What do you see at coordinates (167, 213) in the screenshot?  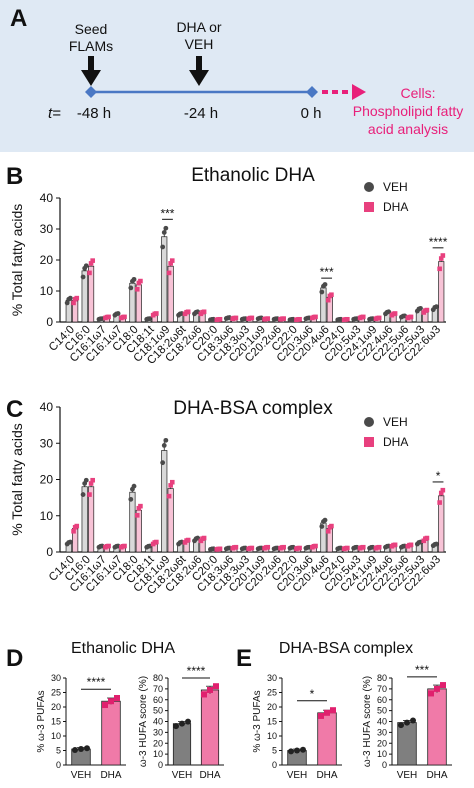 I see `significance-label: ***` at bounding box center [167, 213].